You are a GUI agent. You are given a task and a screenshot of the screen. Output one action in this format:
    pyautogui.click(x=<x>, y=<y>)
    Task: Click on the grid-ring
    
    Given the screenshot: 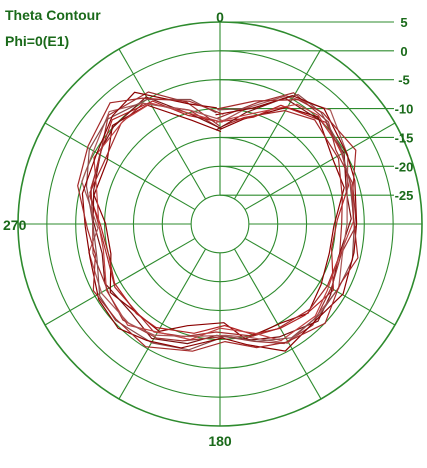 What is the action you would take?
    pyautogui.click(x=220, y=224)
    